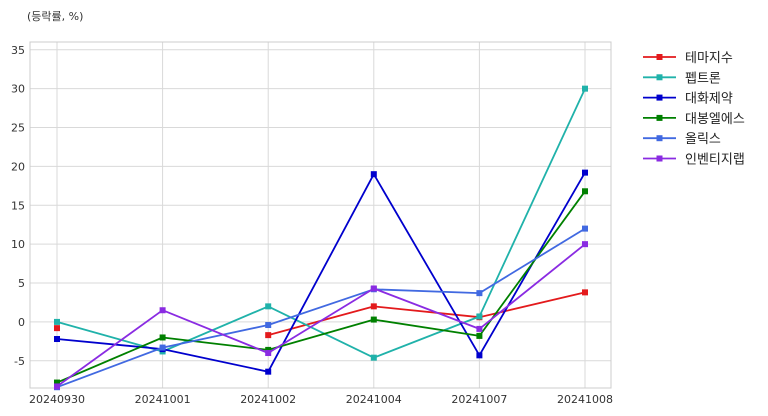  I want to click on y-tick-label: 30, so click(18, 89).